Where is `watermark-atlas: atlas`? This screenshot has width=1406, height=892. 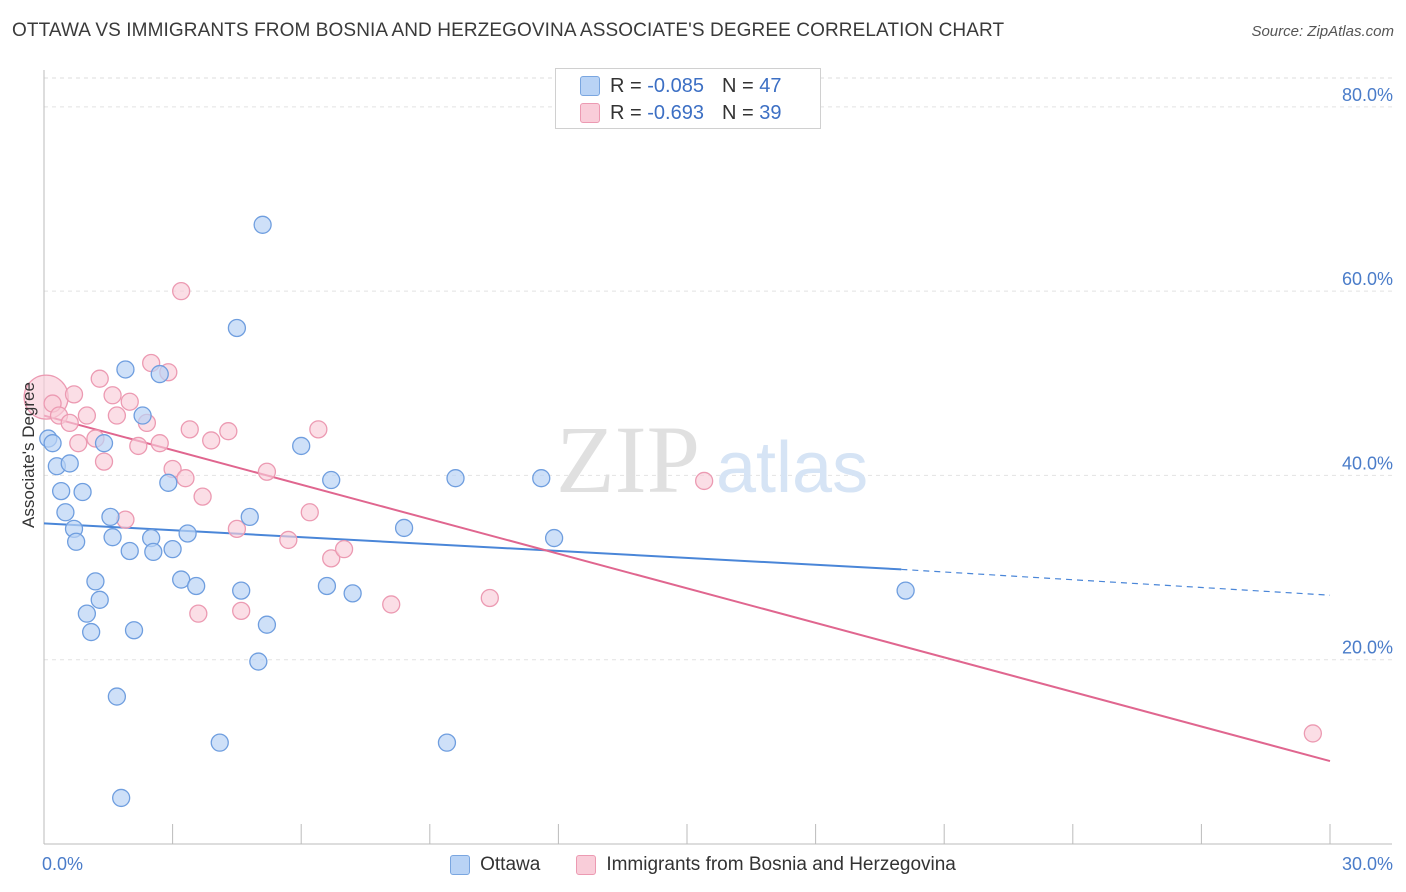
watermark-atlas: atlas is located at coordinates (792, 468).